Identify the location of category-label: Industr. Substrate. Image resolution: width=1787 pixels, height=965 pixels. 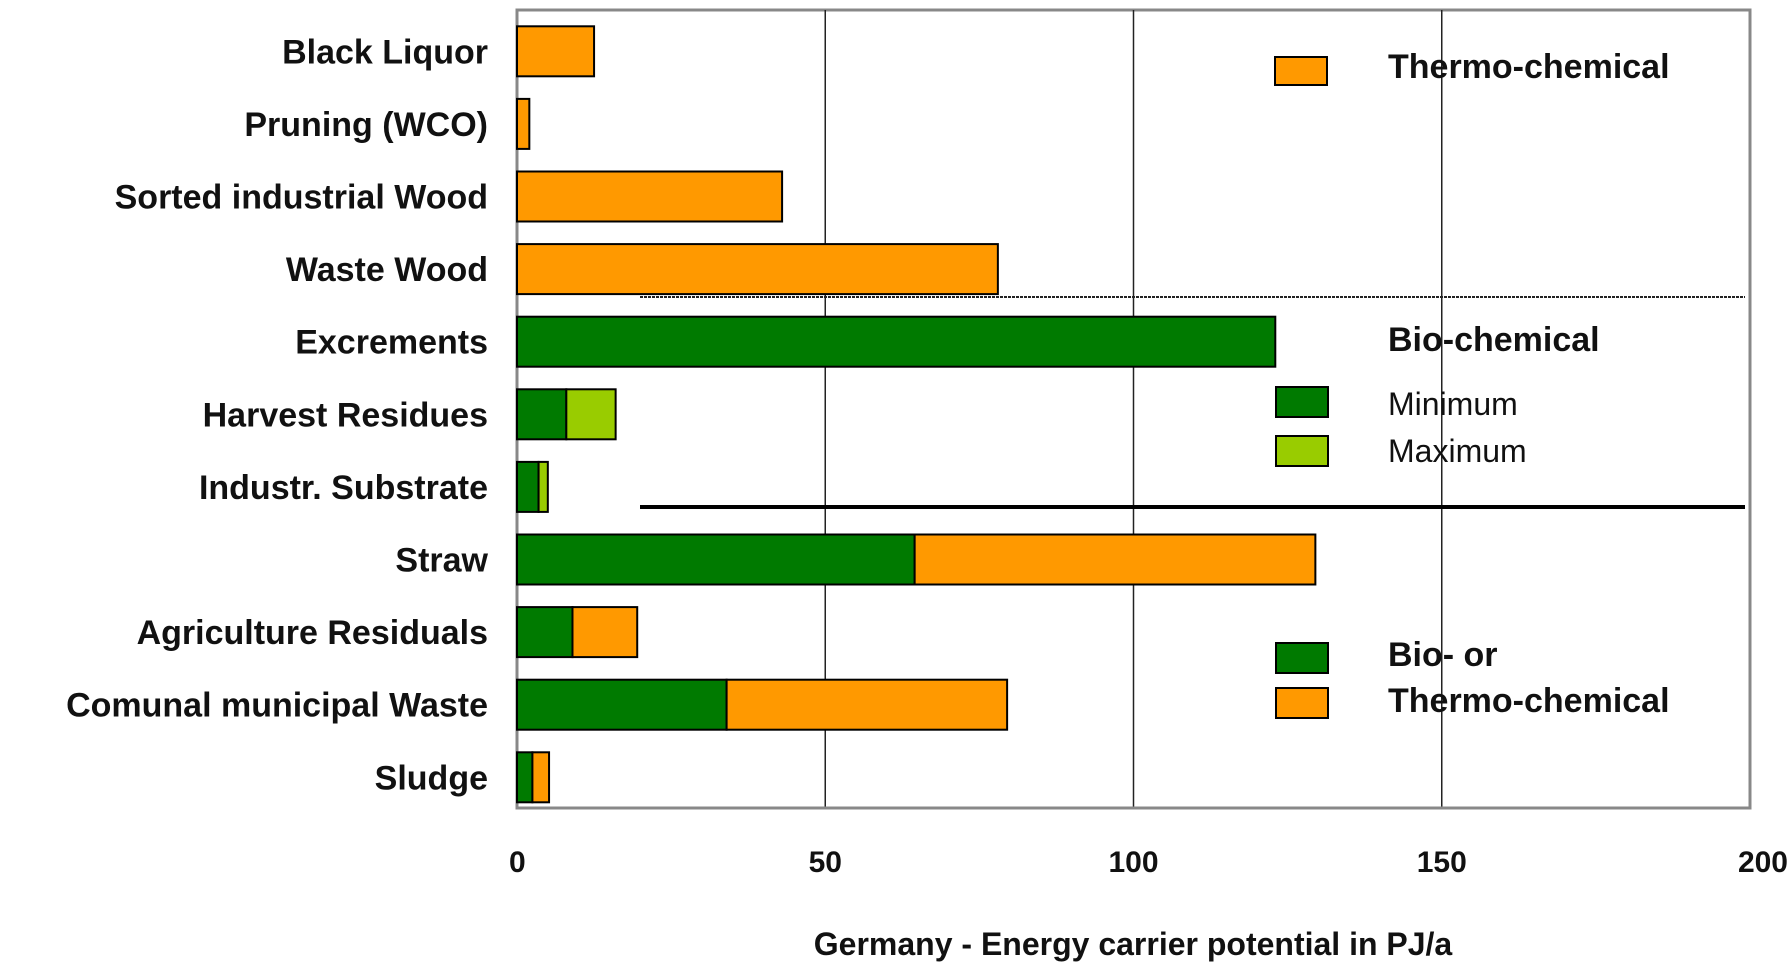
(343, 488).